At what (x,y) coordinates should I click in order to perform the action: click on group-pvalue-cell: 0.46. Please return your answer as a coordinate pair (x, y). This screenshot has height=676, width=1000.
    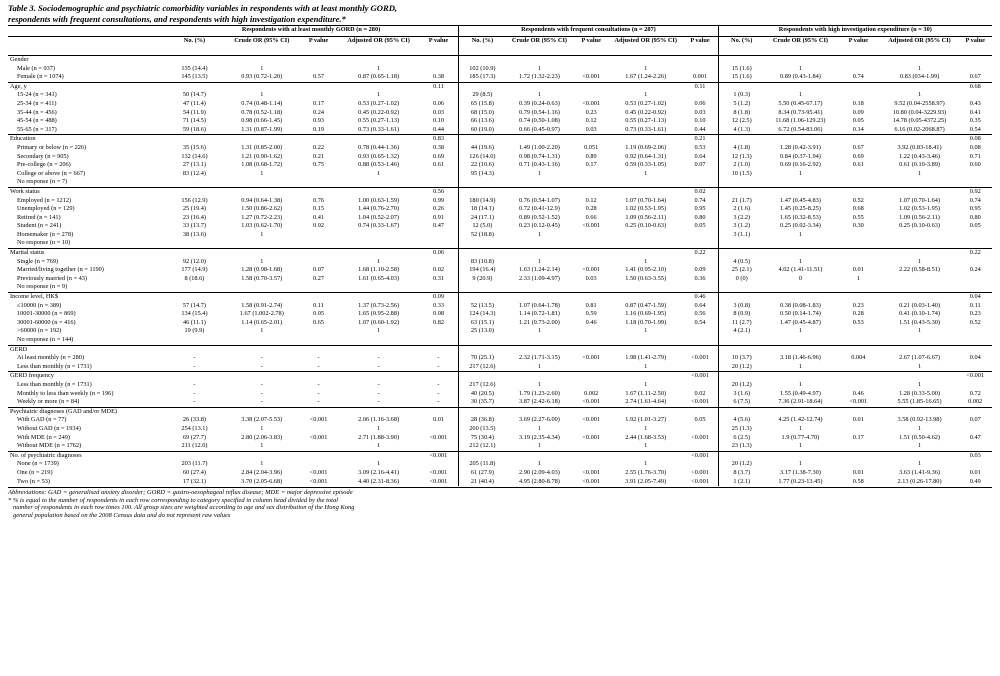
    Looking at the image, I should click on (700, 297).